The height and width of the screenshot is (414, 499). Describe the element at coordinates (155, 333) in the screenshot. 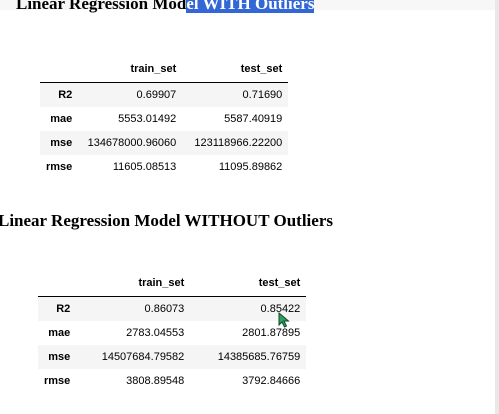

I see `train-value: 2783.04553` at that location.